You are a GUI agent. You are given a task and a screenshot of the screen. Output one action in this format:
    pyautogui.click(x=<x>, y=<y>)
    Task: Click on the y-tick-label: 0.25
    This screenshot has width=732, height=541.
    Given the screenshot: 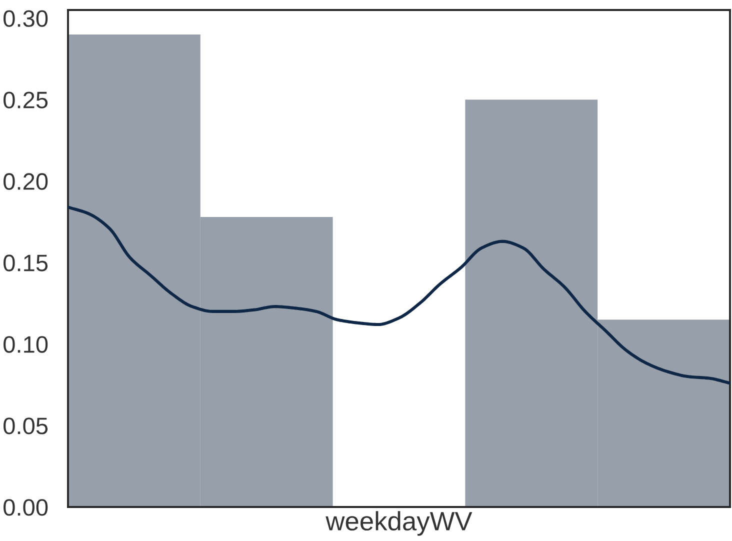 What is the action you would take?
    pyautogui.click(x=26, y=100)
    